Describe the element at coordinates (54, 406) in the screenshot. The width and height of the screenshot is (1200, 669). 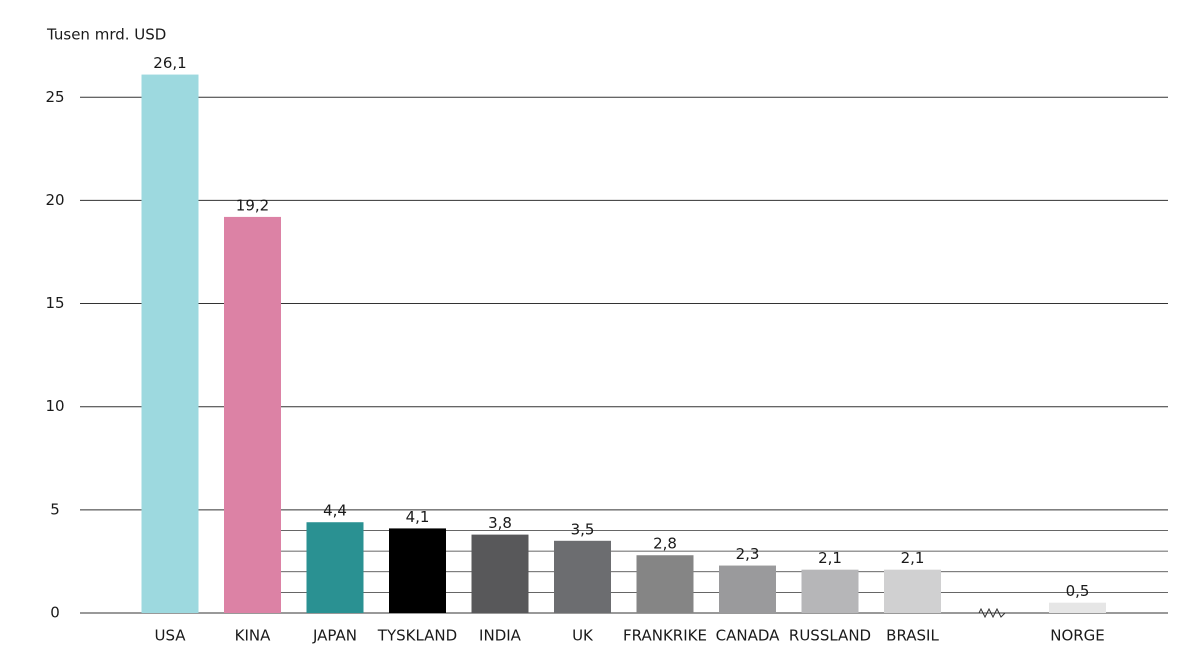
I see `y-tick-label: 10` at that location.